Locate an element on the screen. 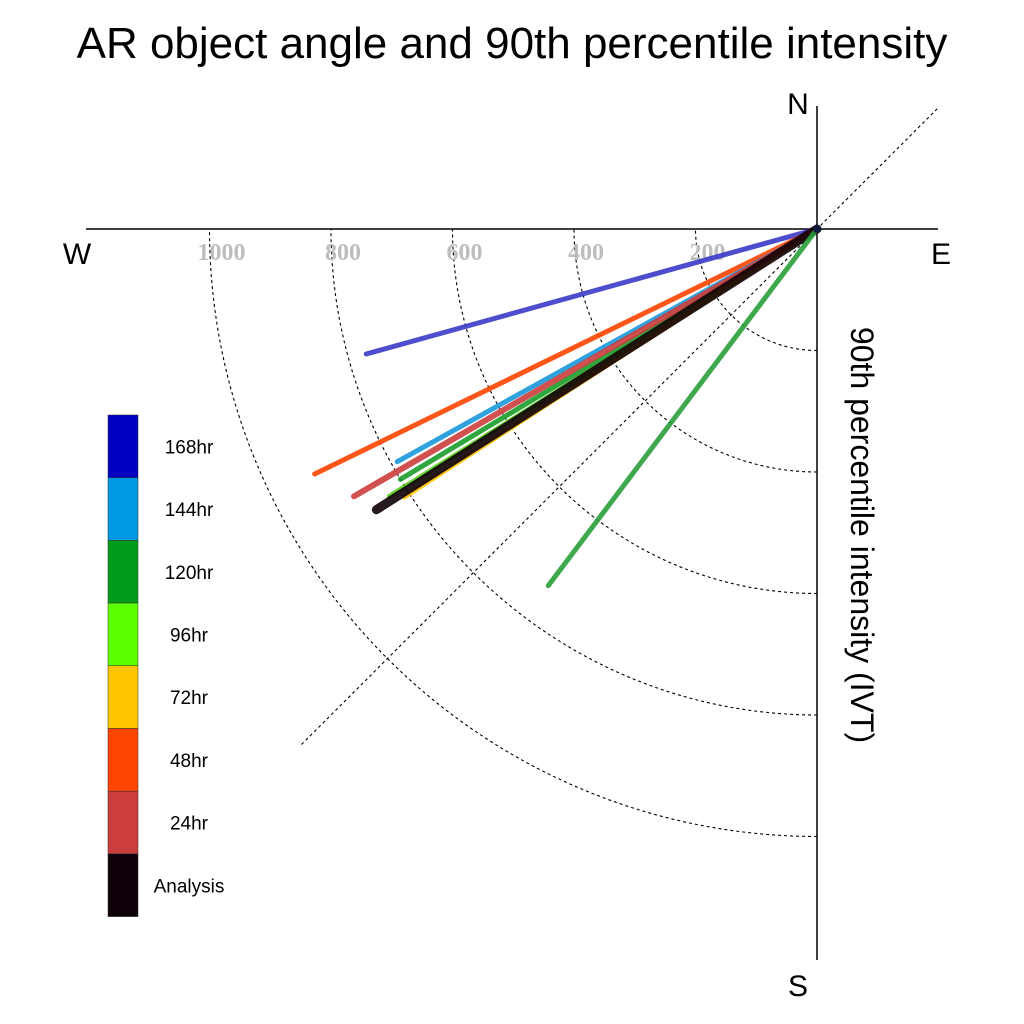 The height and width of the screenshot is (1024, 1024). legend-swatch-24hr is located at coordinates (123, 822).